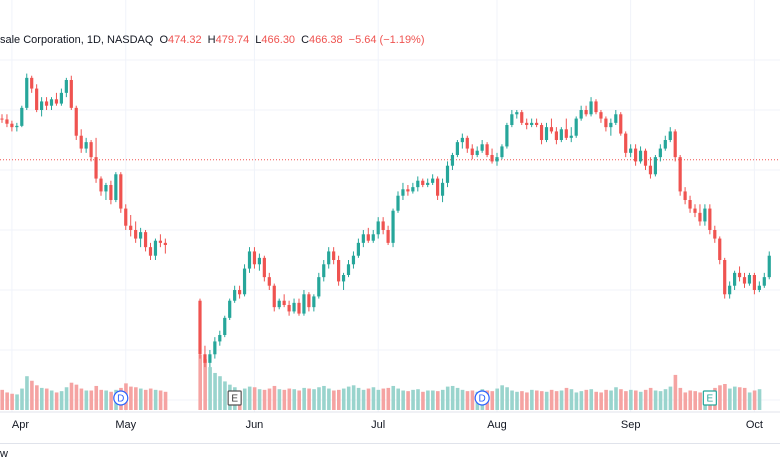 This screenshot has height=471, width=780. What do you see at coordinates (255, 425) in the screenshot?
I see `x-tick-label: Jun` at bounding box center [255, 425].